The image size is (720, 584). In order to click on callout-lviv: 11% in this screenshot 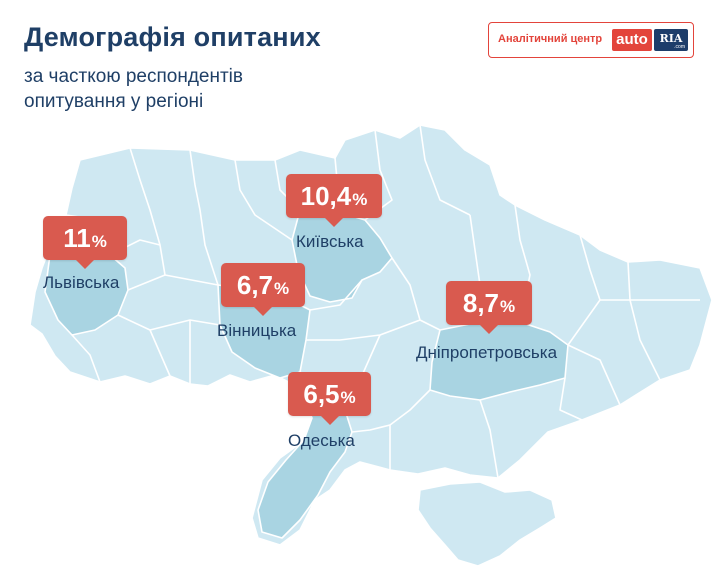, I will do `click(85, 242)`.